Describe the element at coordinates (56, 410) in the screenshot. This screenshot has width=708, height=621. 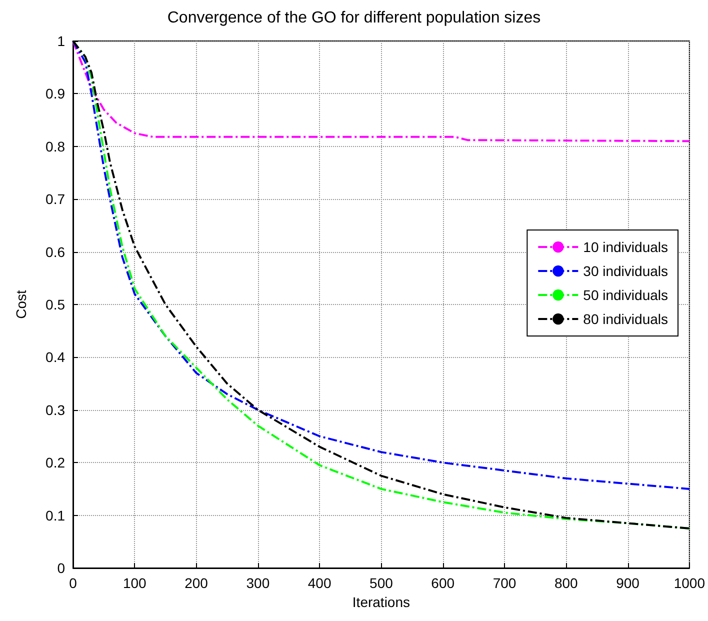
I see `y-tick-label: 0.3` at that location.